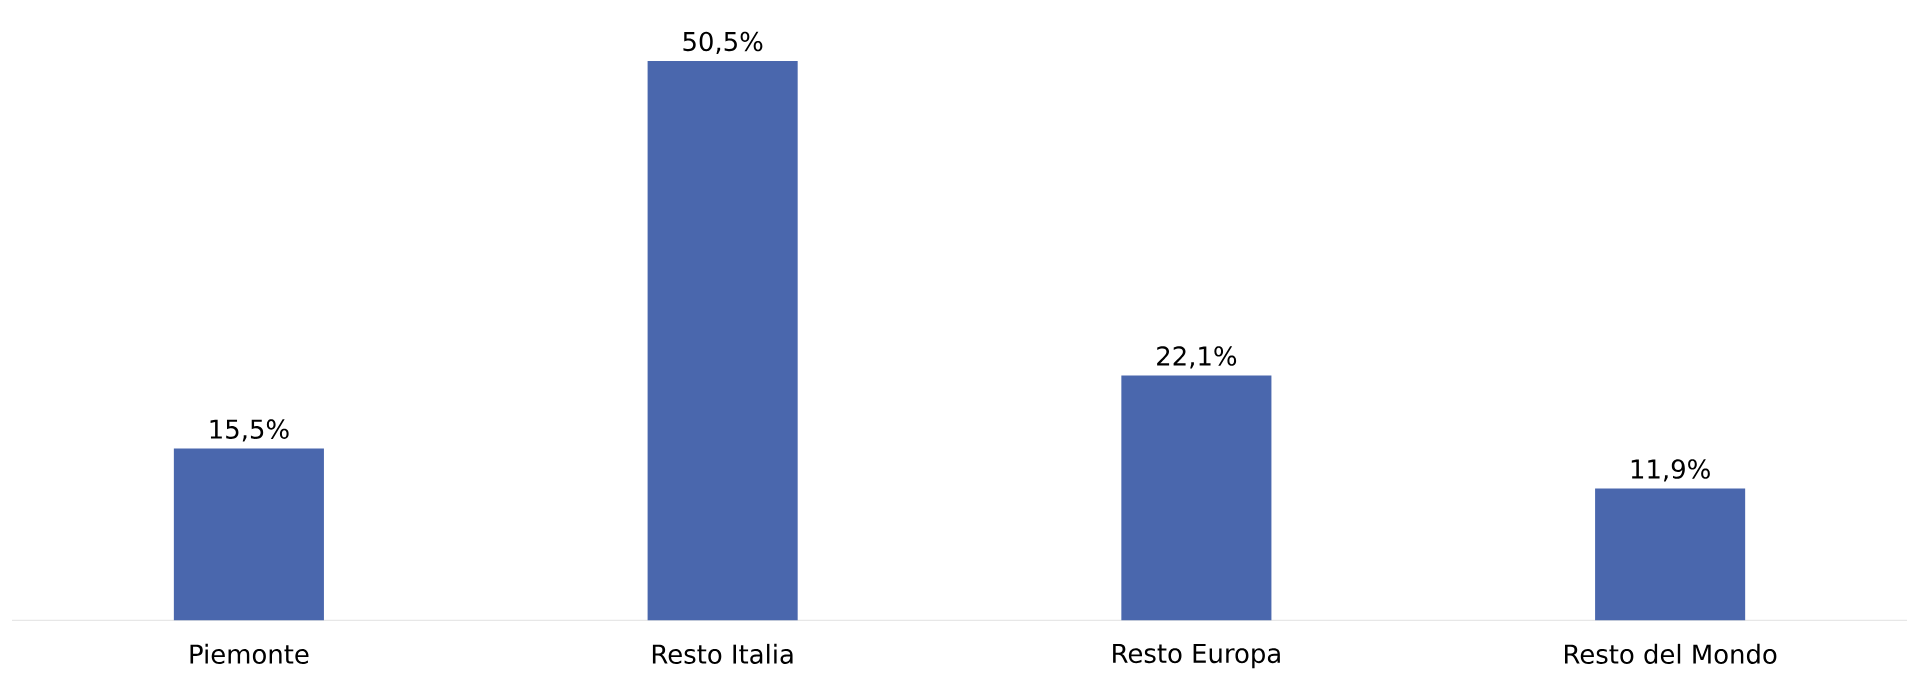 This screenshot has height=684, width=1907. What do you see at coordinates (249, 430) in the screenshot?
I see `data-label: 15,5%` at bounding box center [249, 430].